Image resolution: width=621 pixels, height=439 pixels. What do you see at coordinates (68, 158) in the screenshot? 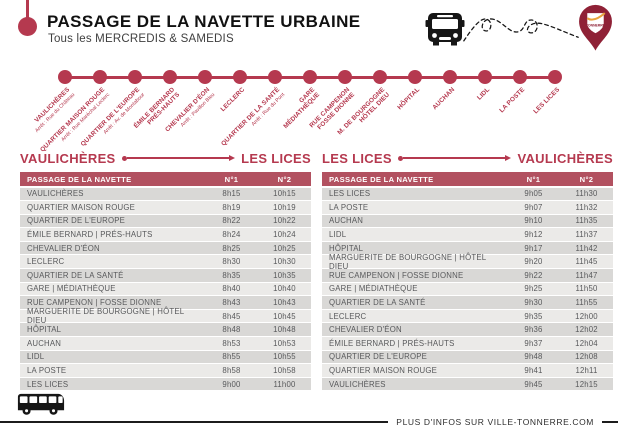
I see `direction-from: VAULICHÈRES` at bounding box center [68, 158].